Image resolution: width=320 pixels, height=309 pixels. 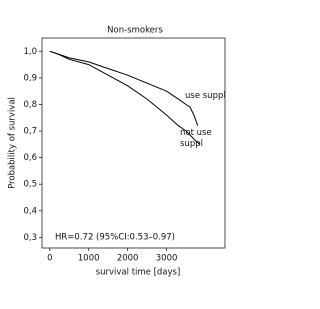 What do you see at coordinates (13, 143) in the screenshot?
I see `y-axis-label: Probability of survival` at bounding box center [13, 143].